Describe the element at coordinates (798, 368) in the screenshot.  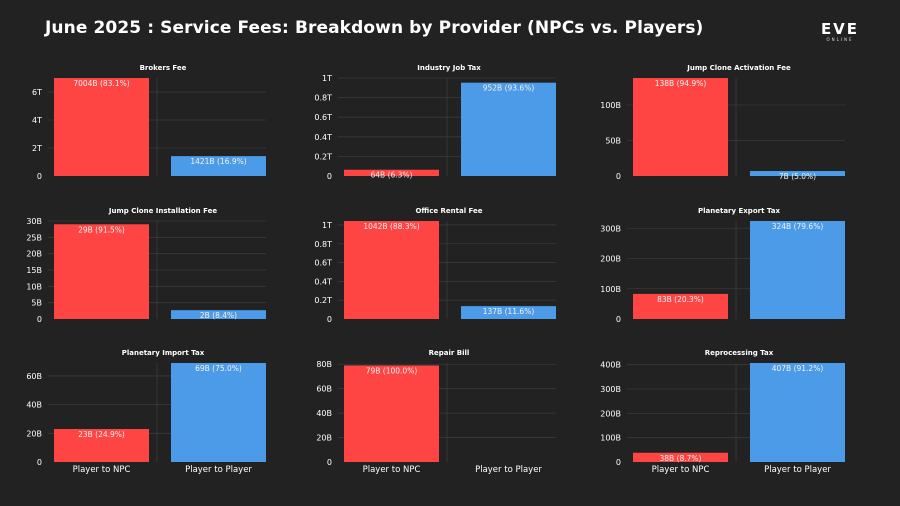
I see `bar-value-label: 407B (91.2%)` at that location.